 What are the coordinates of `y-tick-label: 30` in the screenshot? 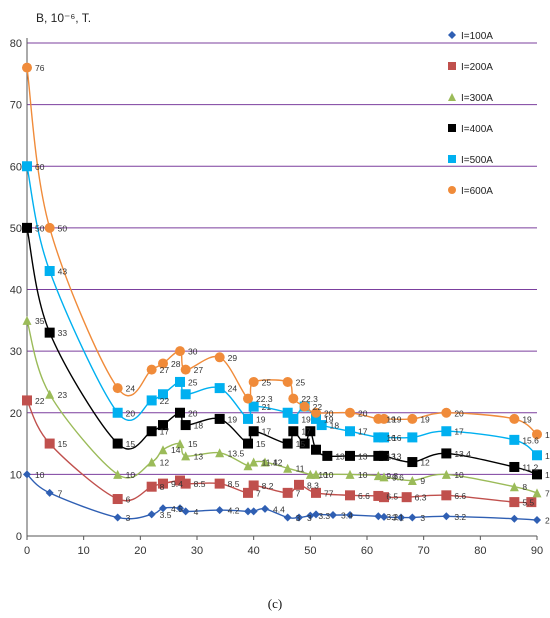 It's located at (16, 352).